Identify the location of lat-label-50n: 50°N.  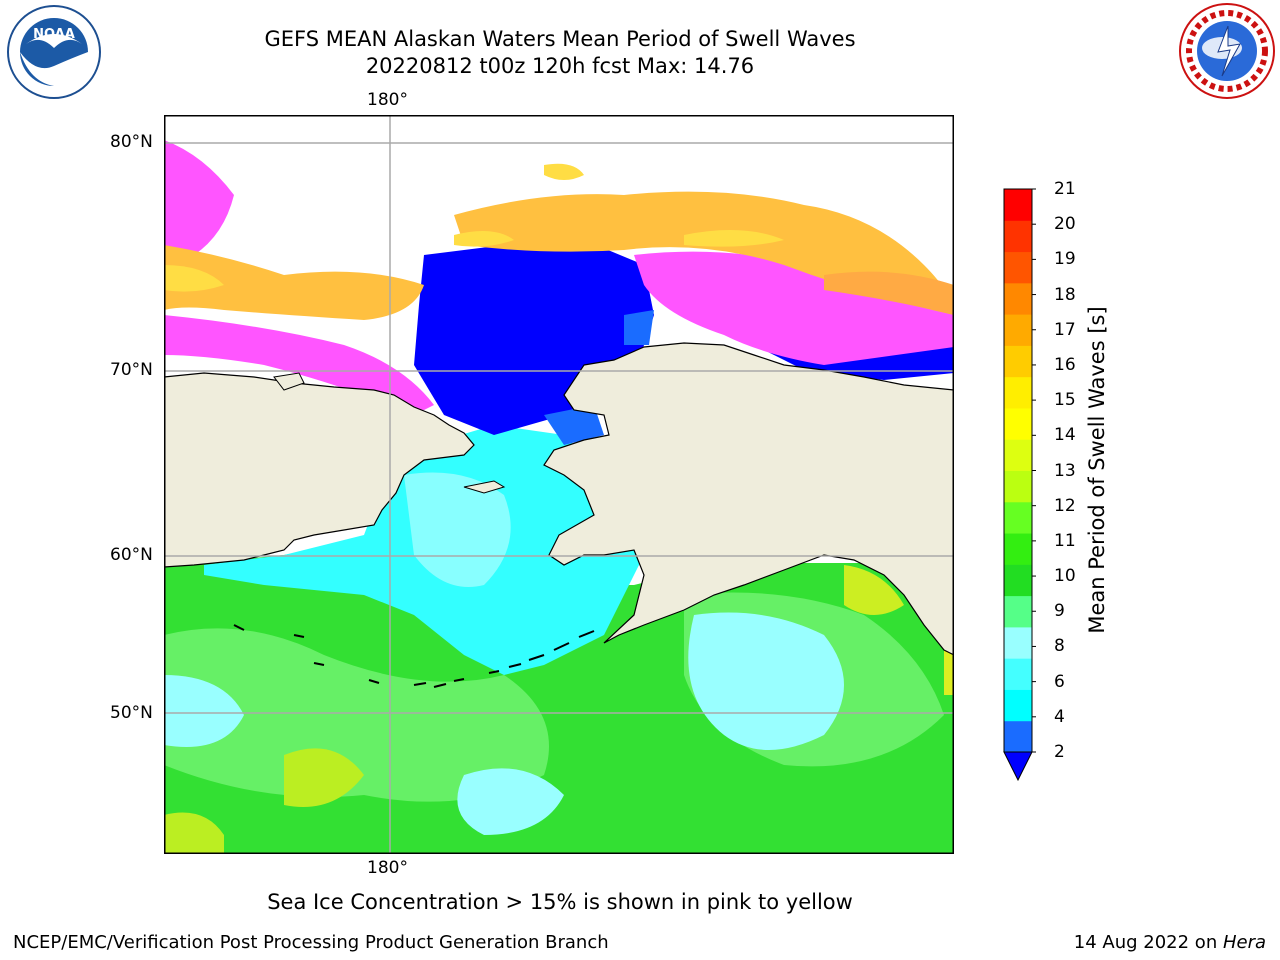
(131, 713).